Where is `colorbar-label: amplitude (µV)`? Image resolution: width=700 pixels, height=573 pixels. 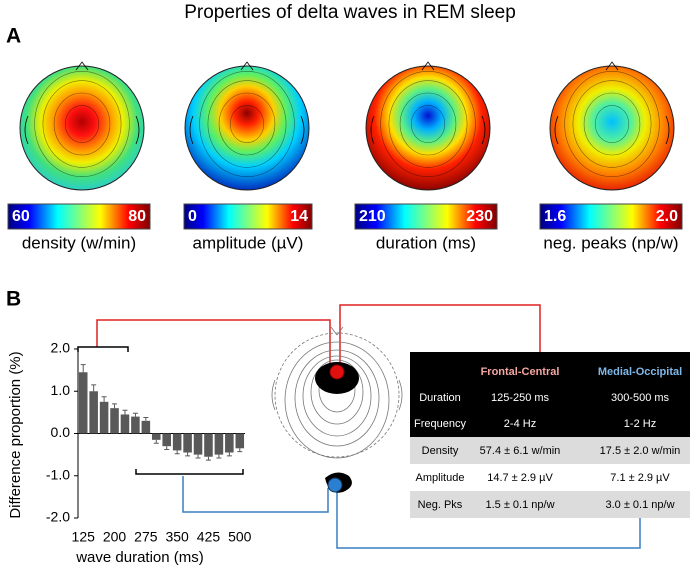 colorbar-label: amplitude (µV) is located at coordinates (248, 242).